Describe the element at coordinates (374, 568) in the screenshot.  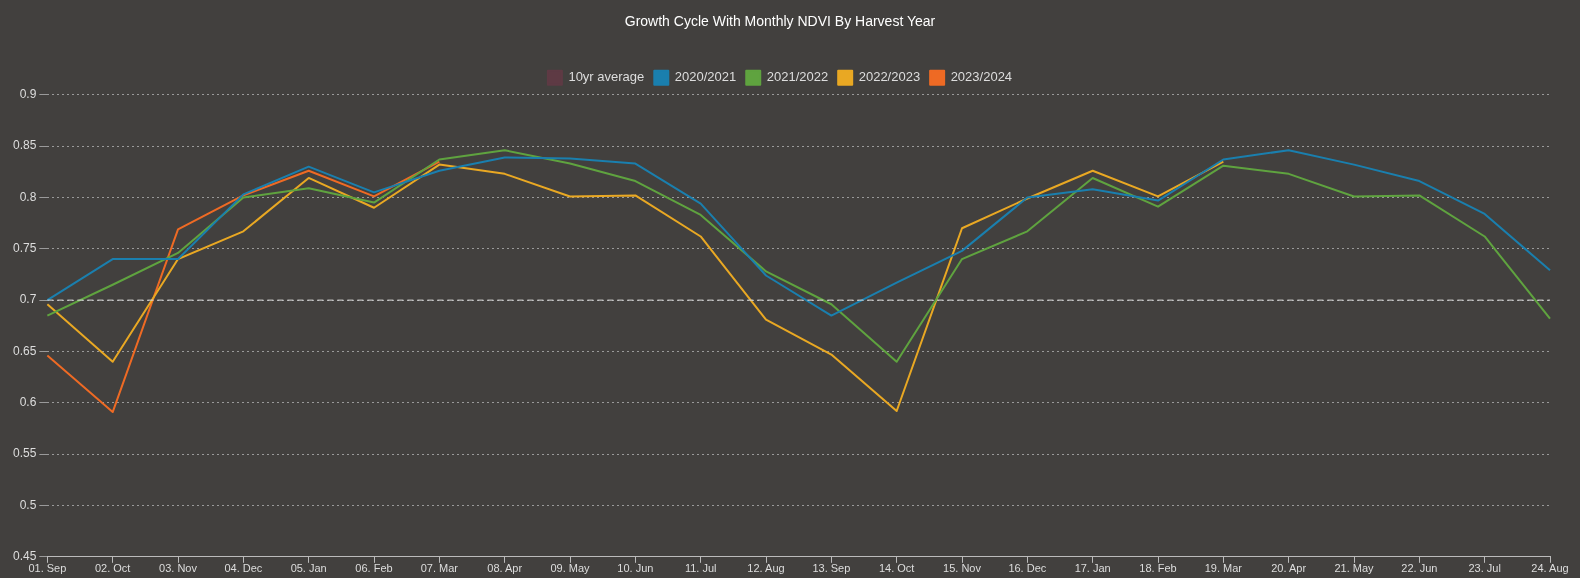
I see `x-tick-label: 06. Feb` at that location.